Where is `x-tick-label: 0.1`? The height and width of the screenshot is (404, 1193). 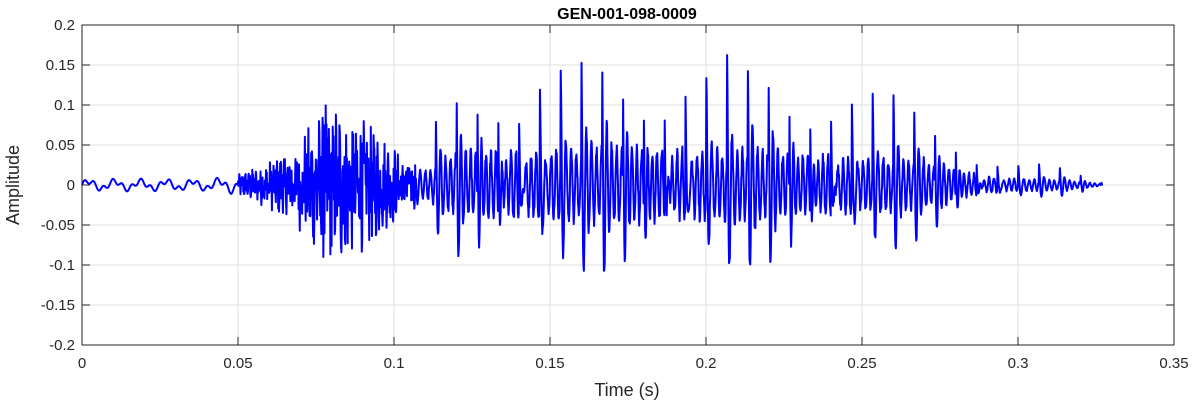
x-tick-label: 0.1 is located at coordinates (394, 363).